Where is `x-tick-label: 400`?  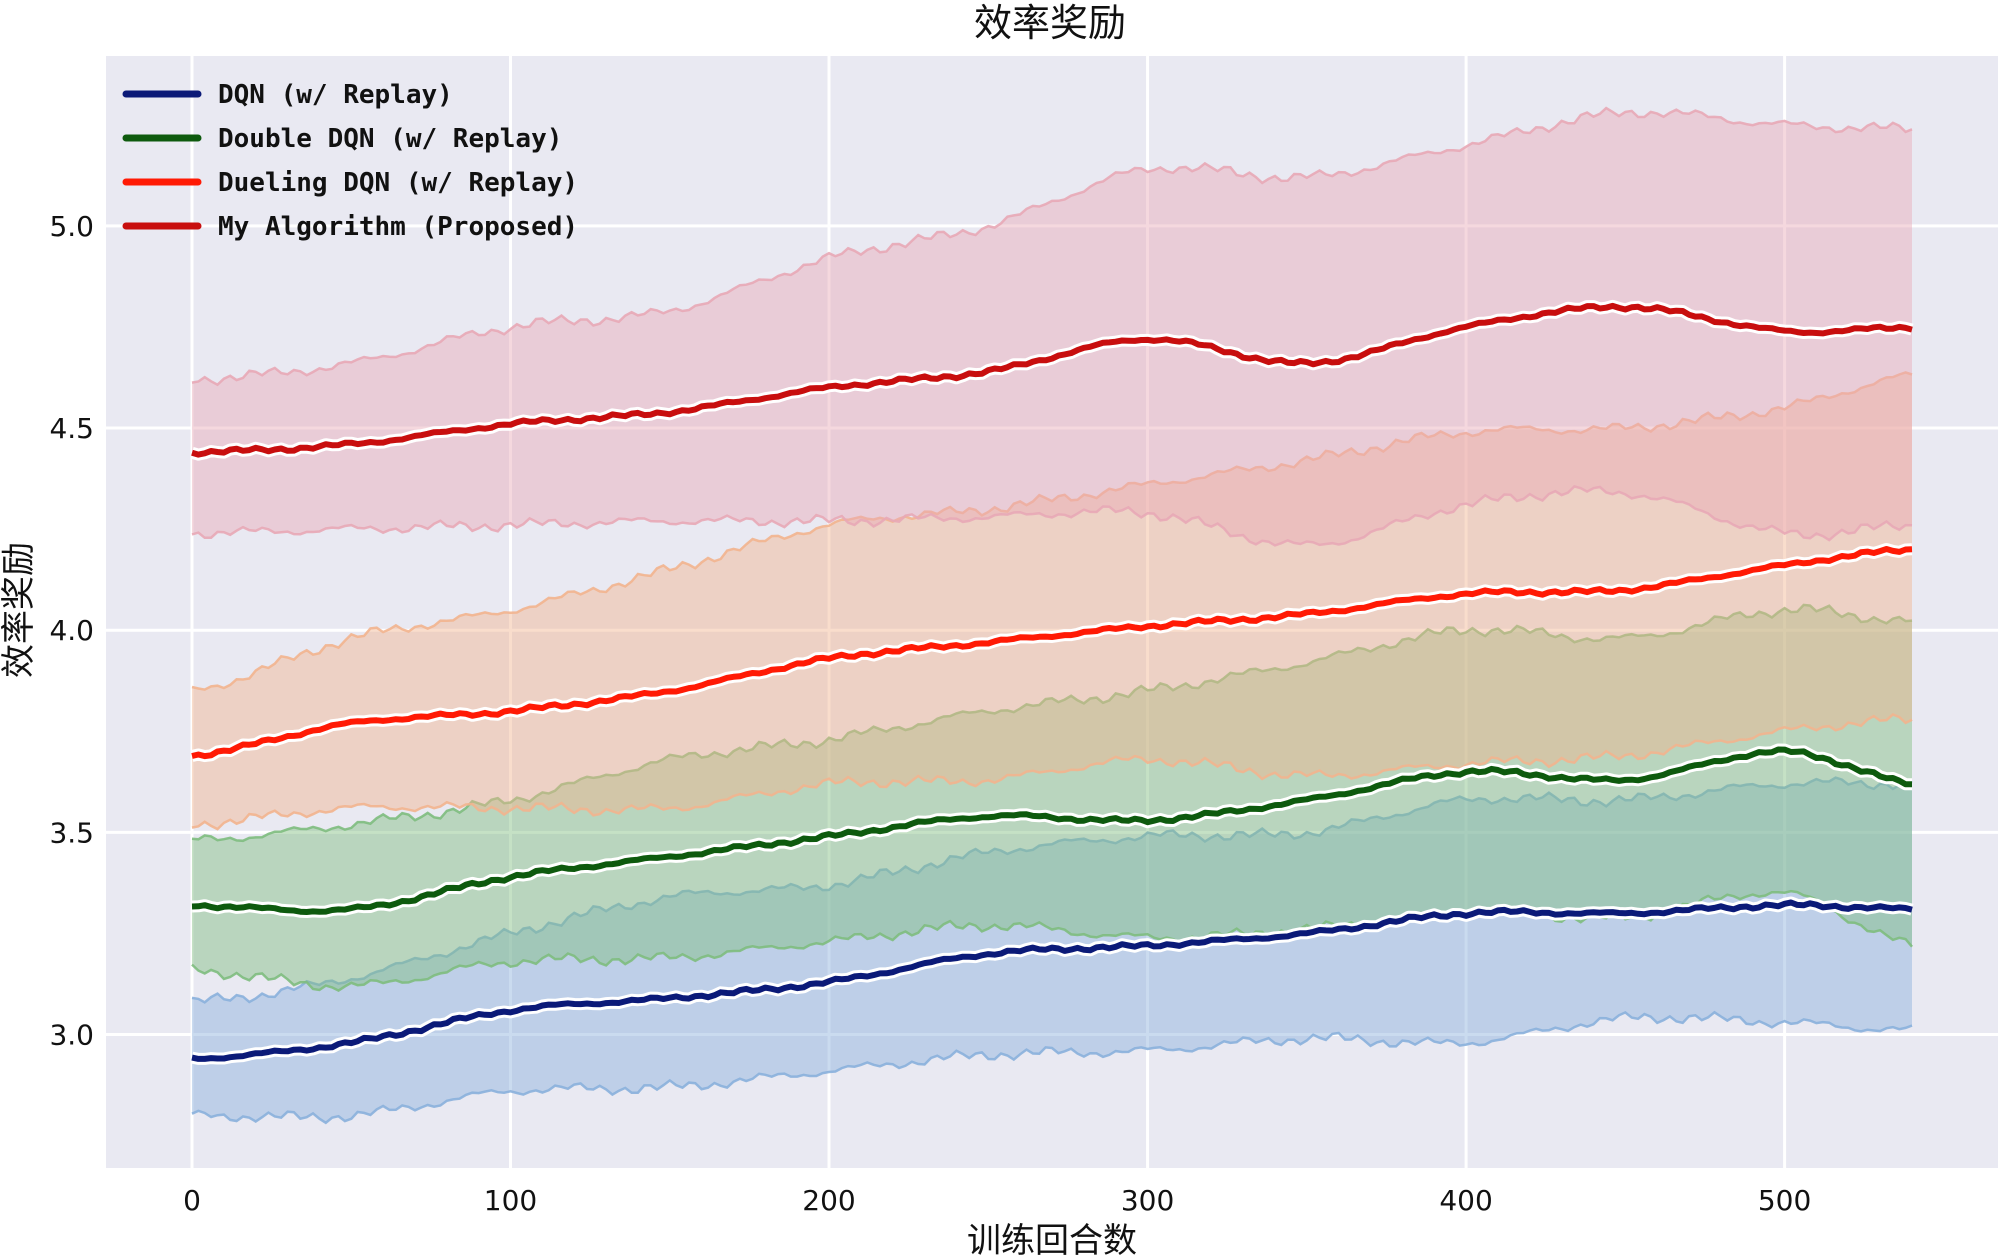 x-tick-label: 400 is located at coordinates (1465, 1200).